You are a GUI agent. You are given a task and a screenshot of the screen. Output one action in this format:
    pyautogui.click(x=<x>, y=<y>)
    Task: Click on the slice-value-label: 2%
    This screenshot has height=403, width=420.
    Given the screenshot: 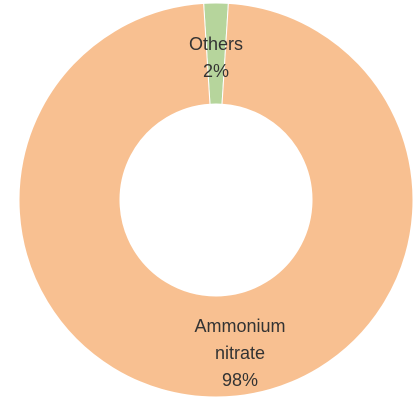 What is the action you would take?
    pyautogui.click(x=216, y=71)
    